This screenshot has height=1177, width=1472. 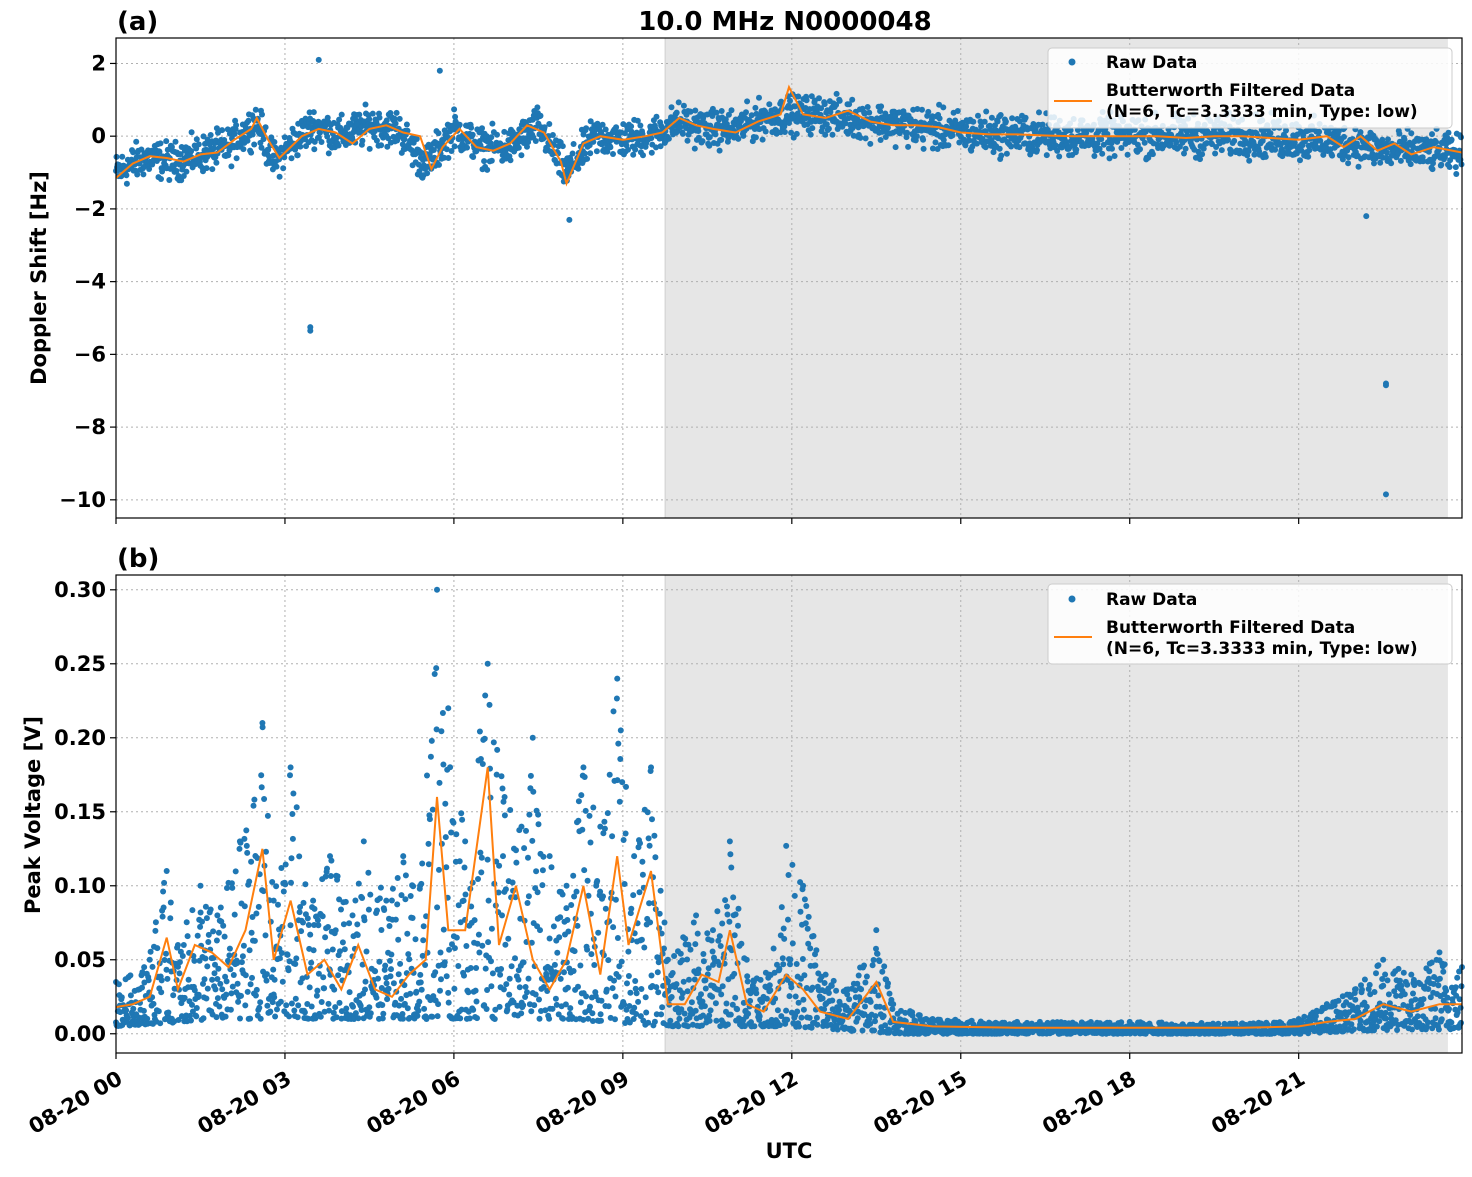 I want to click on ytick-label: −10, so click(x=82, y=500).